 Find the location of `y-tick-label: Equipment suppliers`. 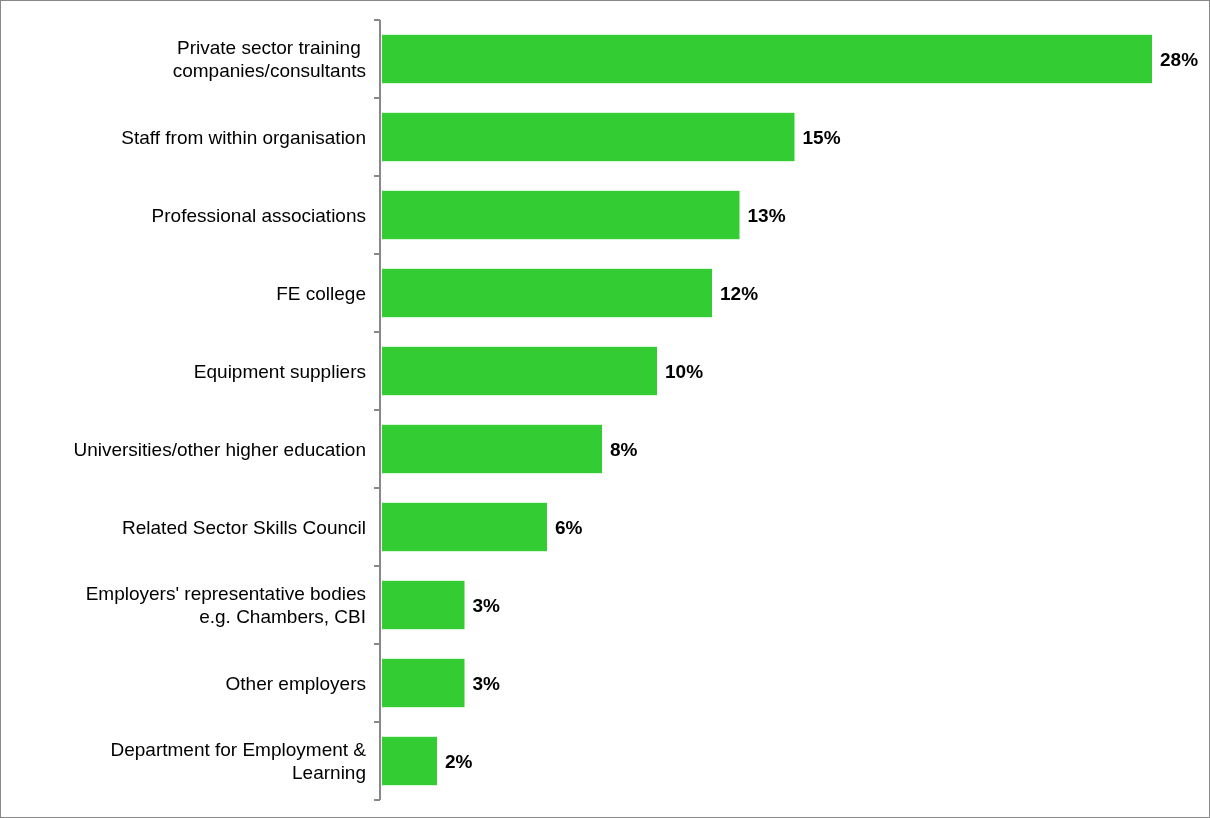

y-tick-label: Equipment suppliers is located at coordinates (279, 371).